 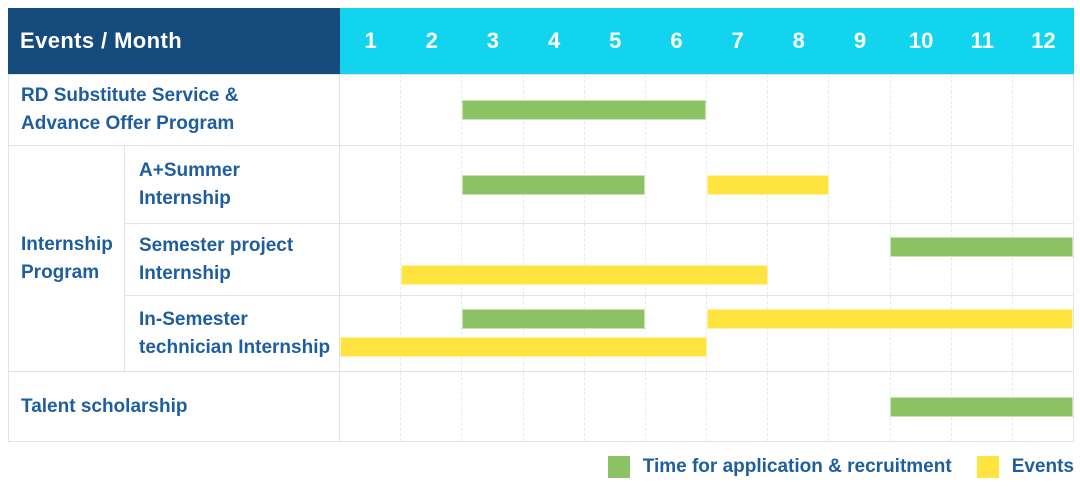 What do you see at coordinates (370, 40) in the screenshot?
I see `month-label: 1` at bounding box center [370, 40].